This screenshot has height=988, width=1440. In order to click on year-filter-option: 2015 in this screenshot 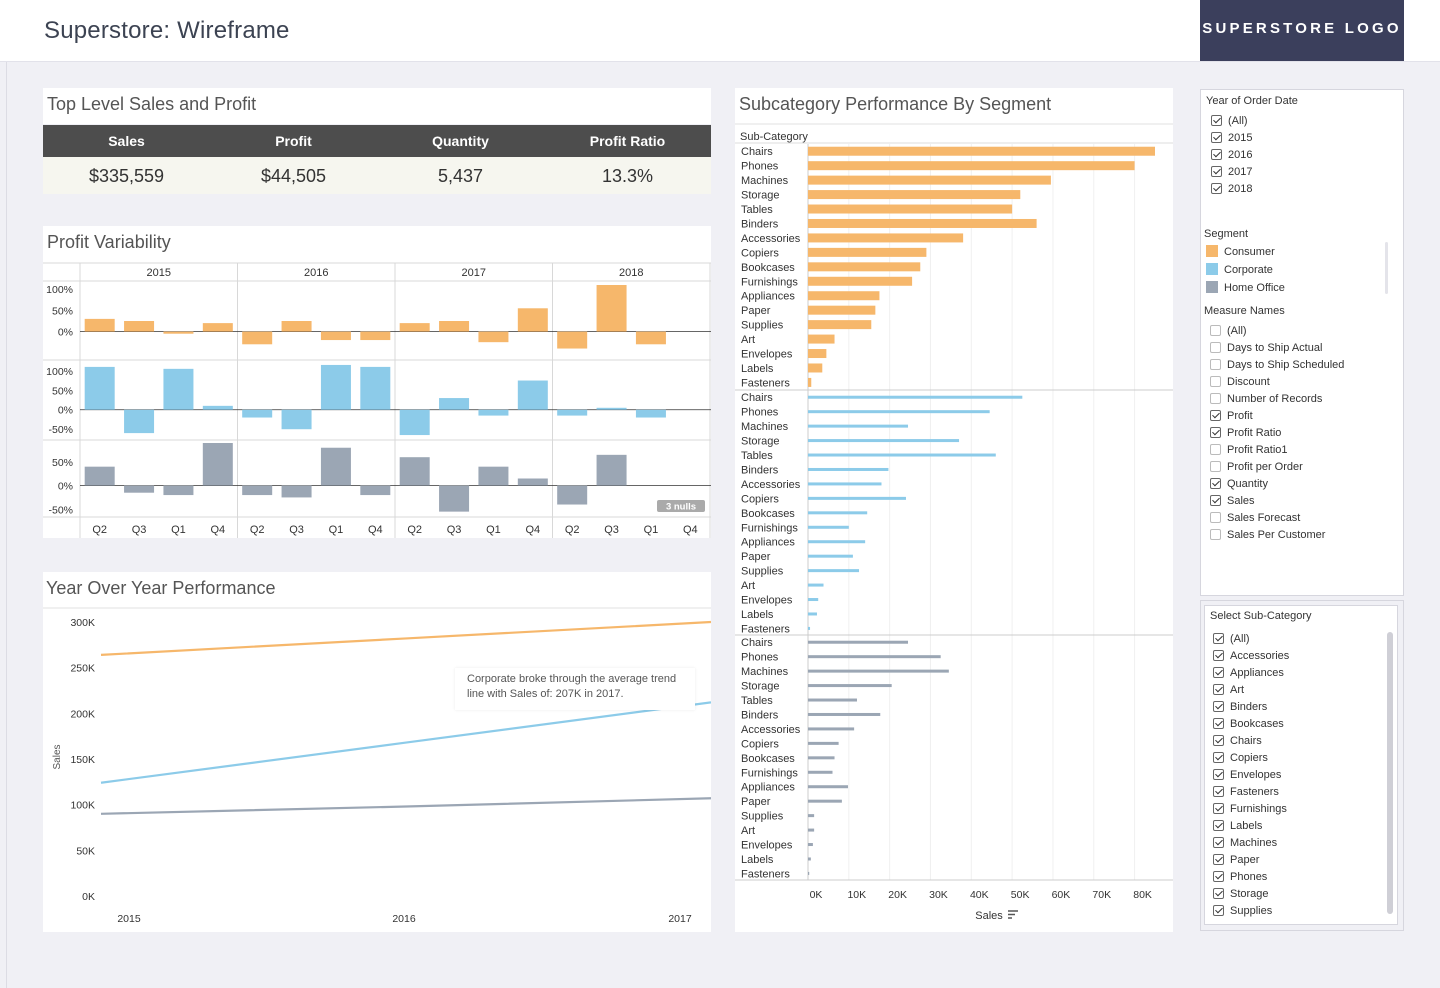, I will do `click(1231, 139)`.